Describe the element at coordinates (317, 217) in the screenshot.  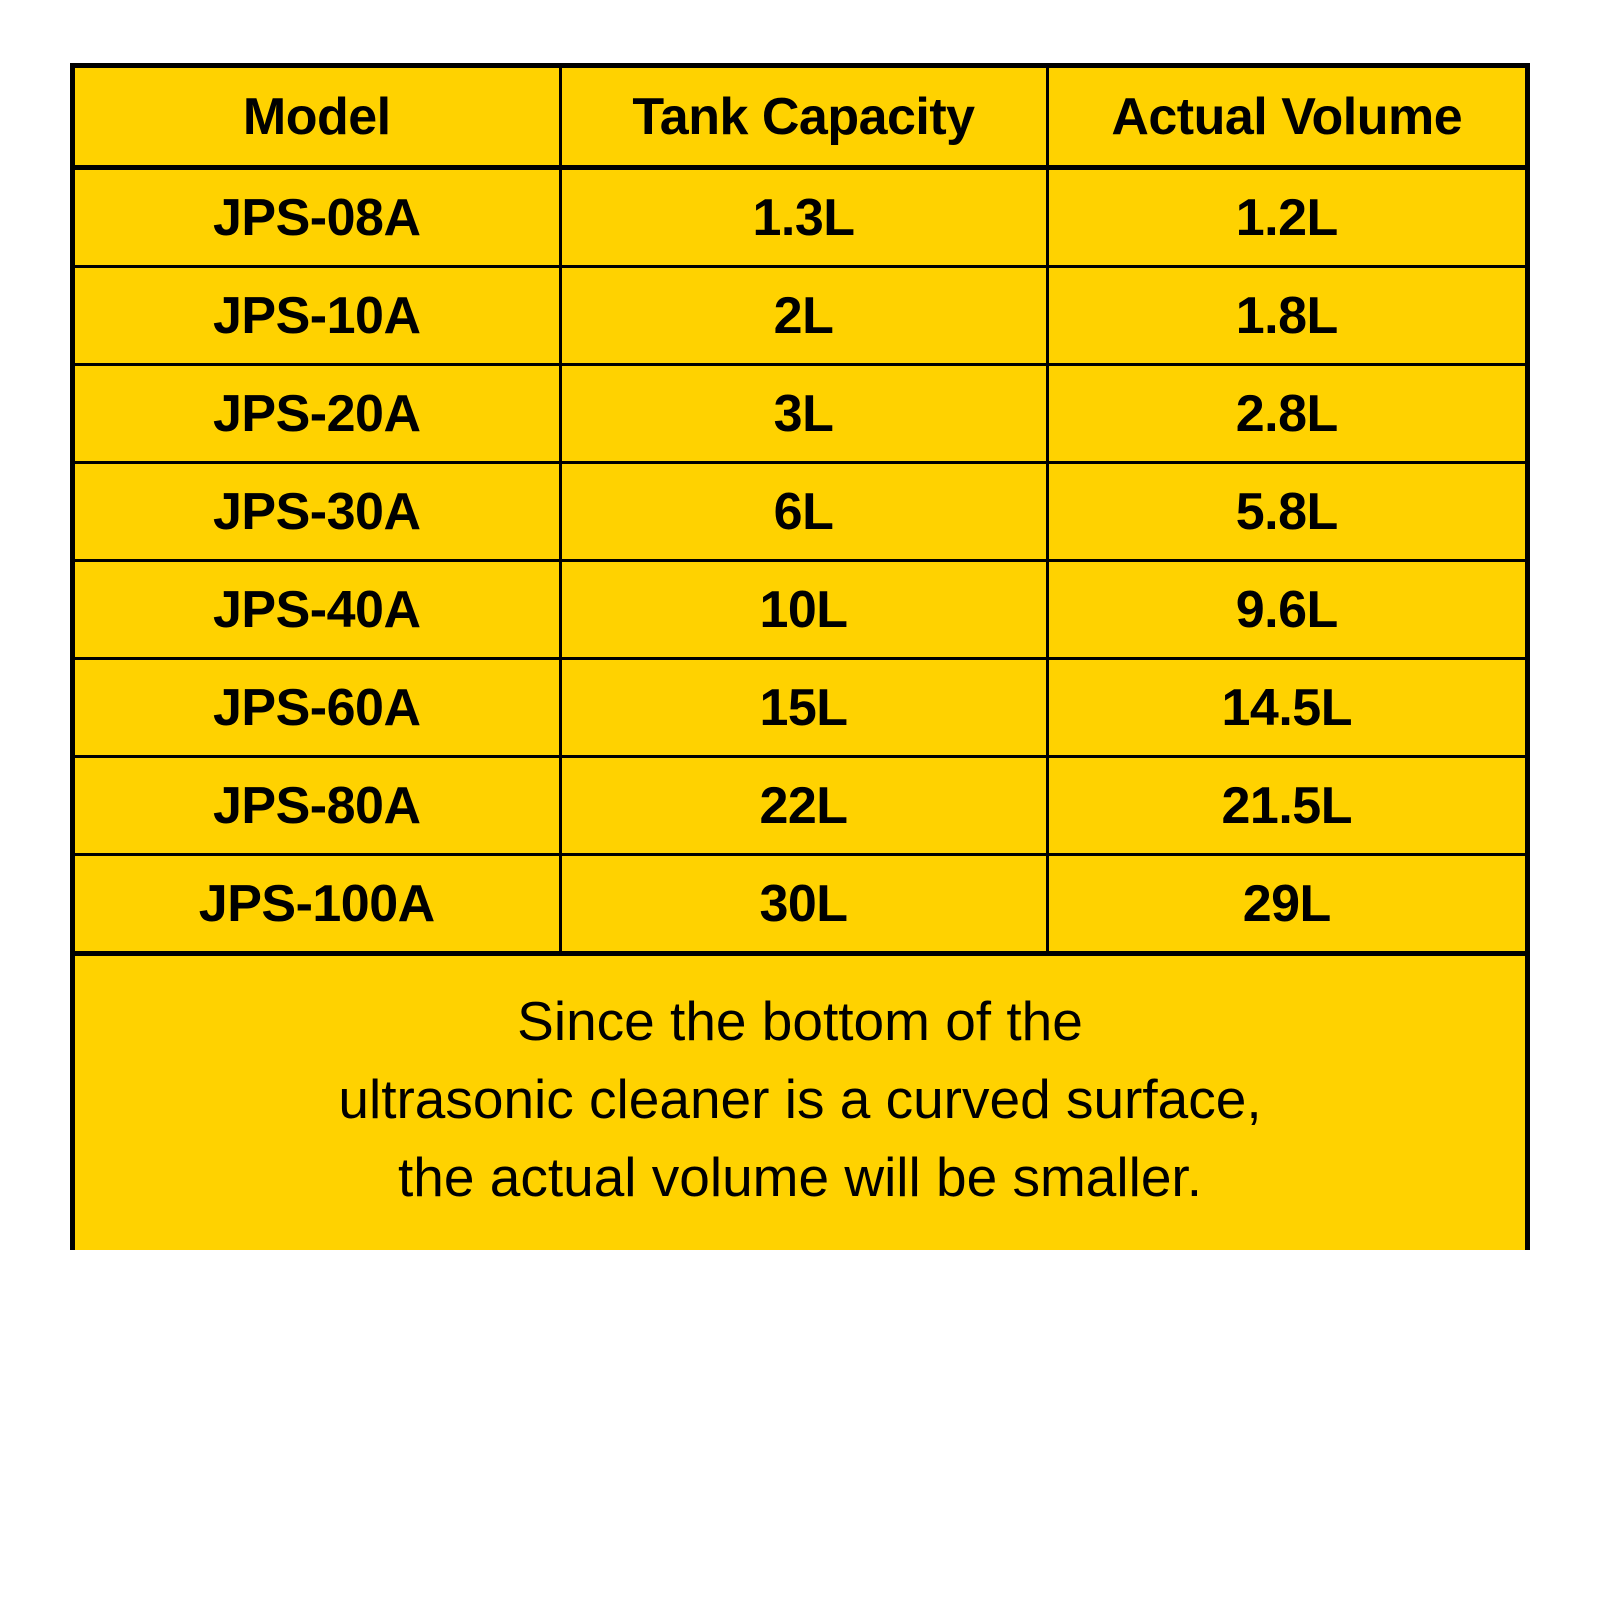
I see `cell-model: JPS-08A` at that location.